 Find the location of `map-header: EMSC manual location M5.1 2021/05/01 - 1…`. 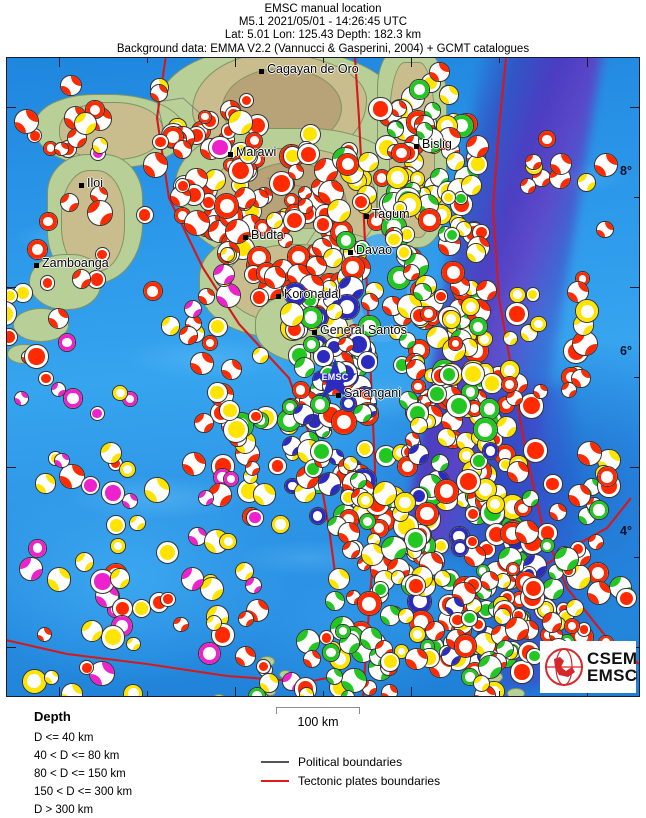

map-header: EMSC manual location M5.1 2021/05/01 - 1… is located at coordinates (323, 28).